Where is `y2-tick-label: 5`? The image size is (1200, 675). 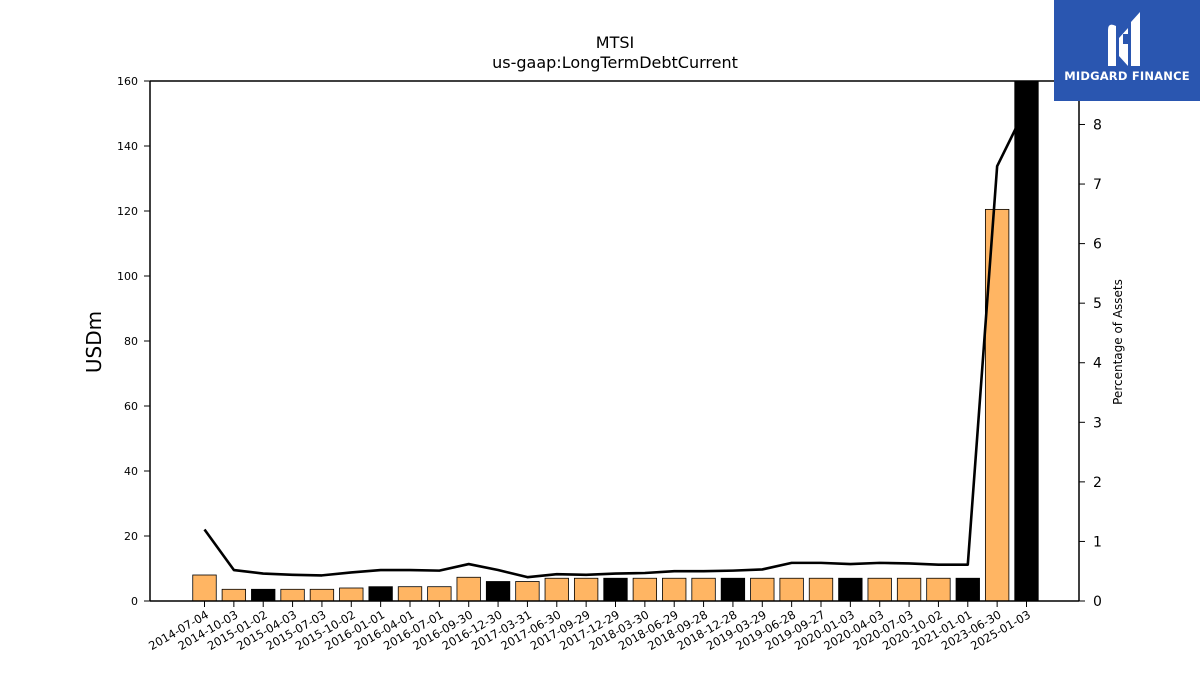
y2-tick-label: 5 is located at coordinates (1097, 304).